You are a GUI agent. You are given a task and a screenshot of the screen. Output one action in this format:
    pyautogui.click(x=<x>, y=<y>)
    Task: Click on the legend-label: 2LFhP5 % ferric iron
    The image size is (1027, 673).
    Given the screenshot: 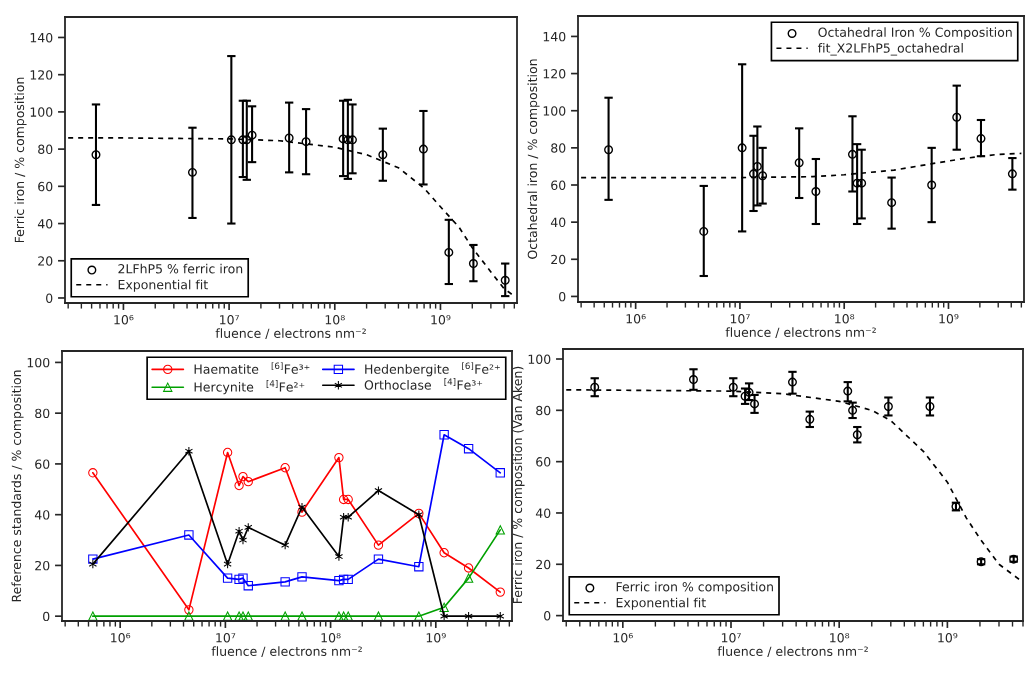 What is the action you would take?
    pyautogui.click(x=180, y=268)
    